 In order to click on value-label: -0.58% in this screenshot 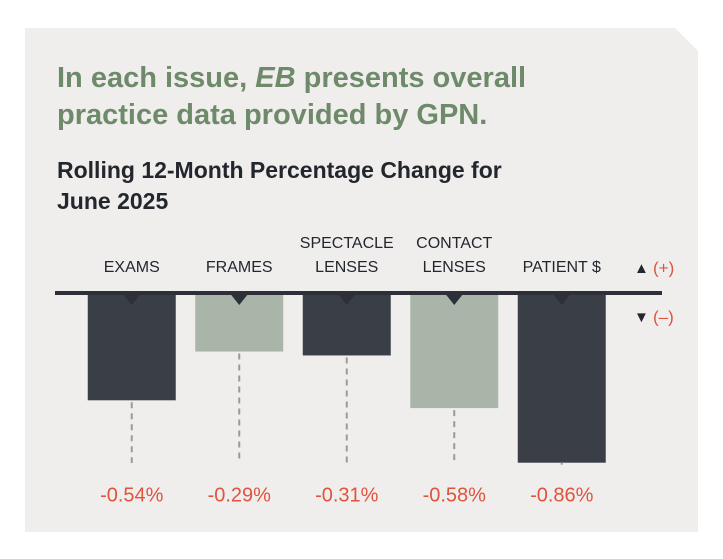, I will do `click(455, 495)`.